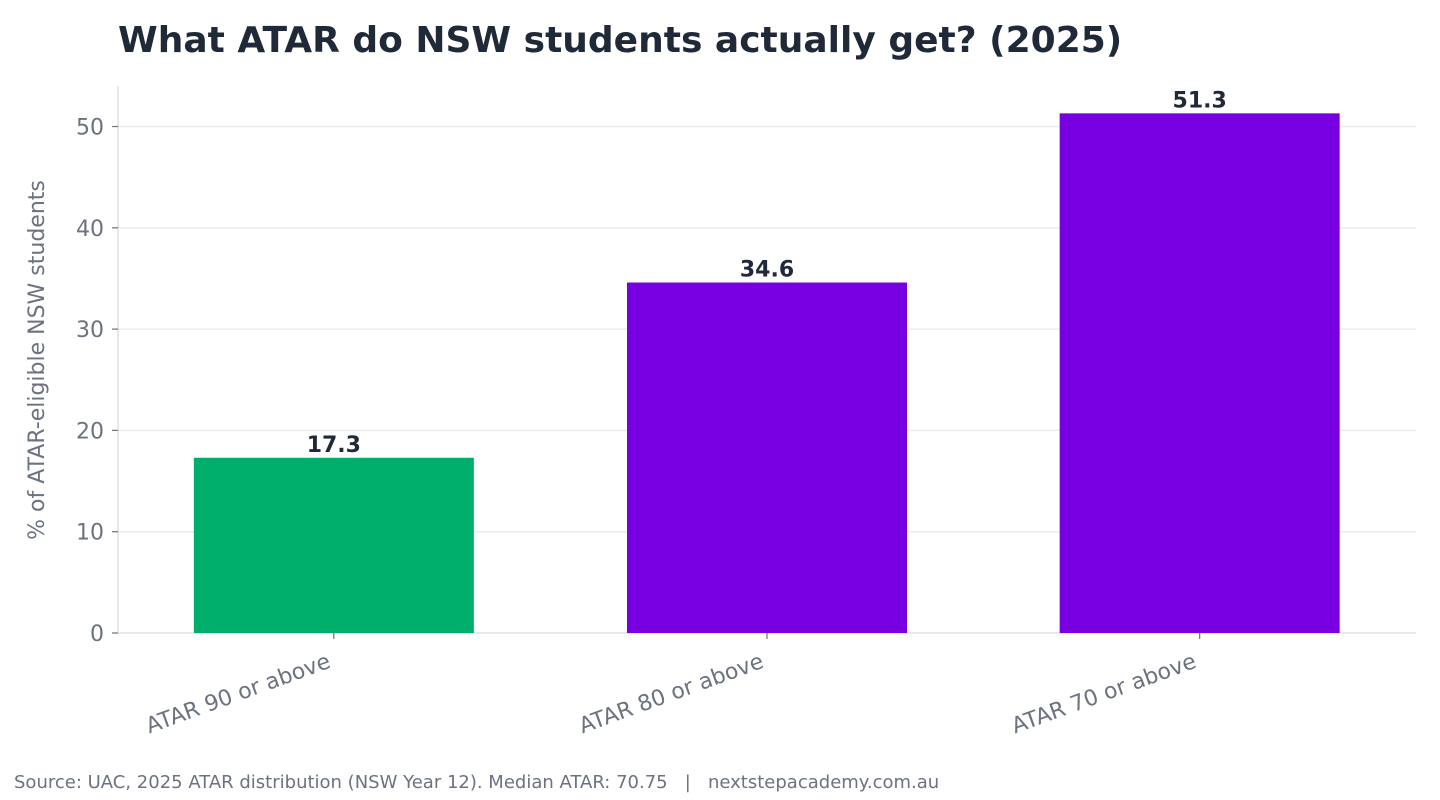 This screenshot has width=1440, height=800. I want to click on y-tick-labels: 0 10 20 30 40 50, so click(97, 381).